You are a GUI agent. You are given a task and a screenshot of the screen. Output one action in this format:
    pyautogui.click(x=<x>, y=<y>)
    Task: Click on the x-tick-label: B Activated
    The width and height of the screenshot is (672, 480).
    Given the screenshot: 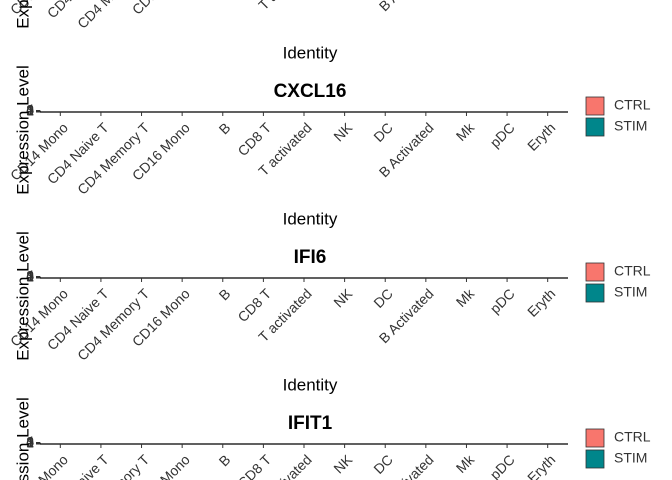 What is the action you would take?
    pyautogui.click(x=406, y=7)
    